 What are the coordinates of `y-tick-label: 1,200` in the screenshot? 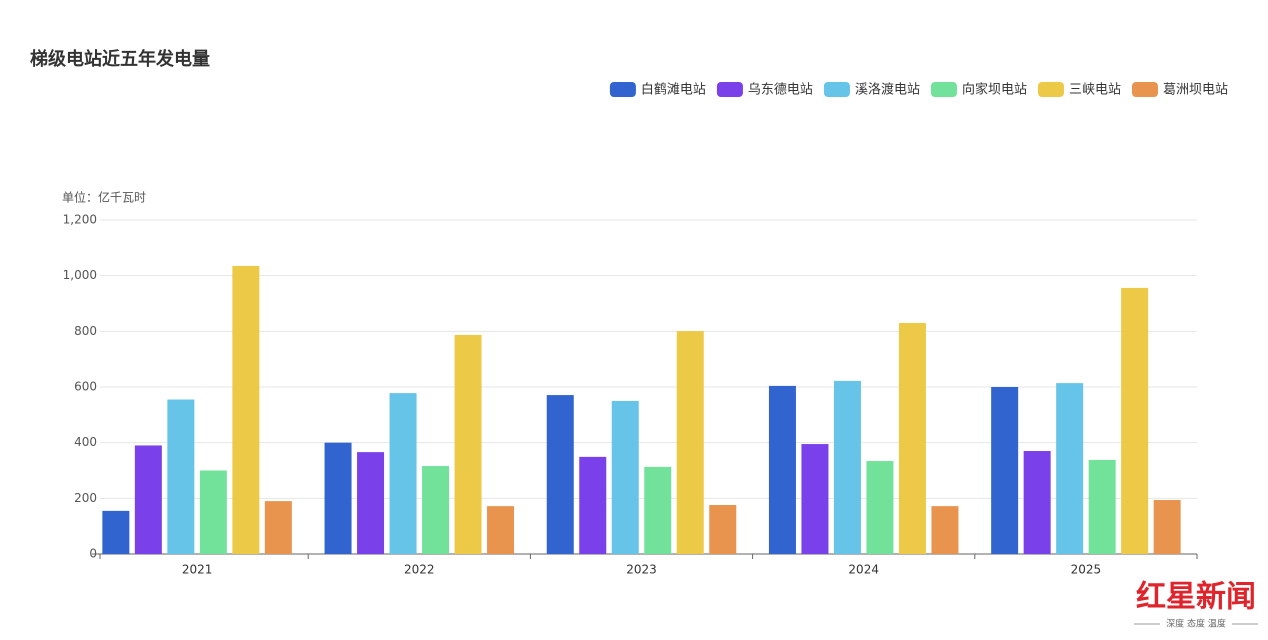 It's located at (80, 220).